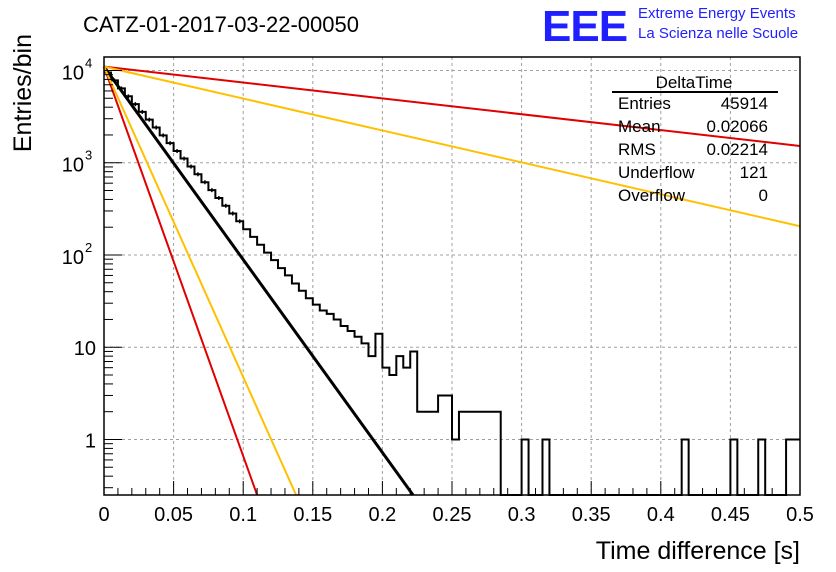 The height and width of the screenshot is (572, 836). What do you see at coordinates (744, 103) in the screenshot?
I see `stats-value-entries: 45914` at bounding box center [744, 103].